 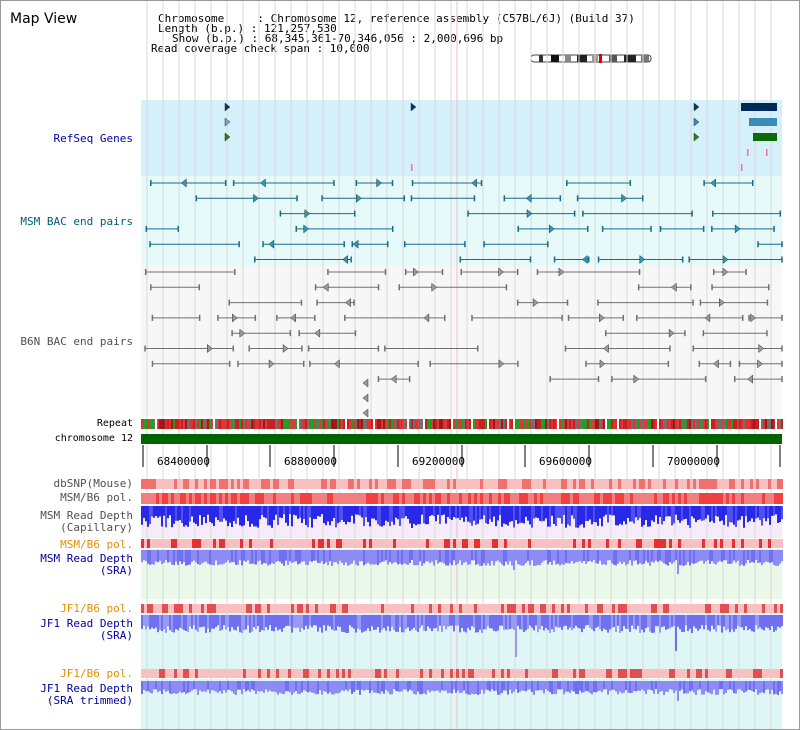 What do you see at coordinates (565, 461) in the screenshot?
I see `axis-tick-label: 69600000` at bounding box center [565, 461].